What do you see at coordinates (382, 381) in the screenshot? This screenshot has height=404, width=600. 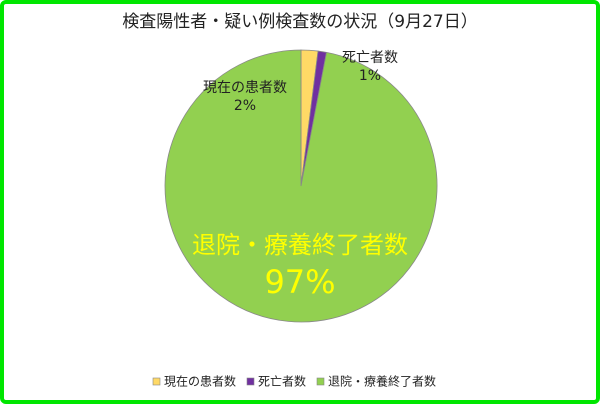 I see `legend-label: 退院・療養終了者数` at bounding box center [382, 381].